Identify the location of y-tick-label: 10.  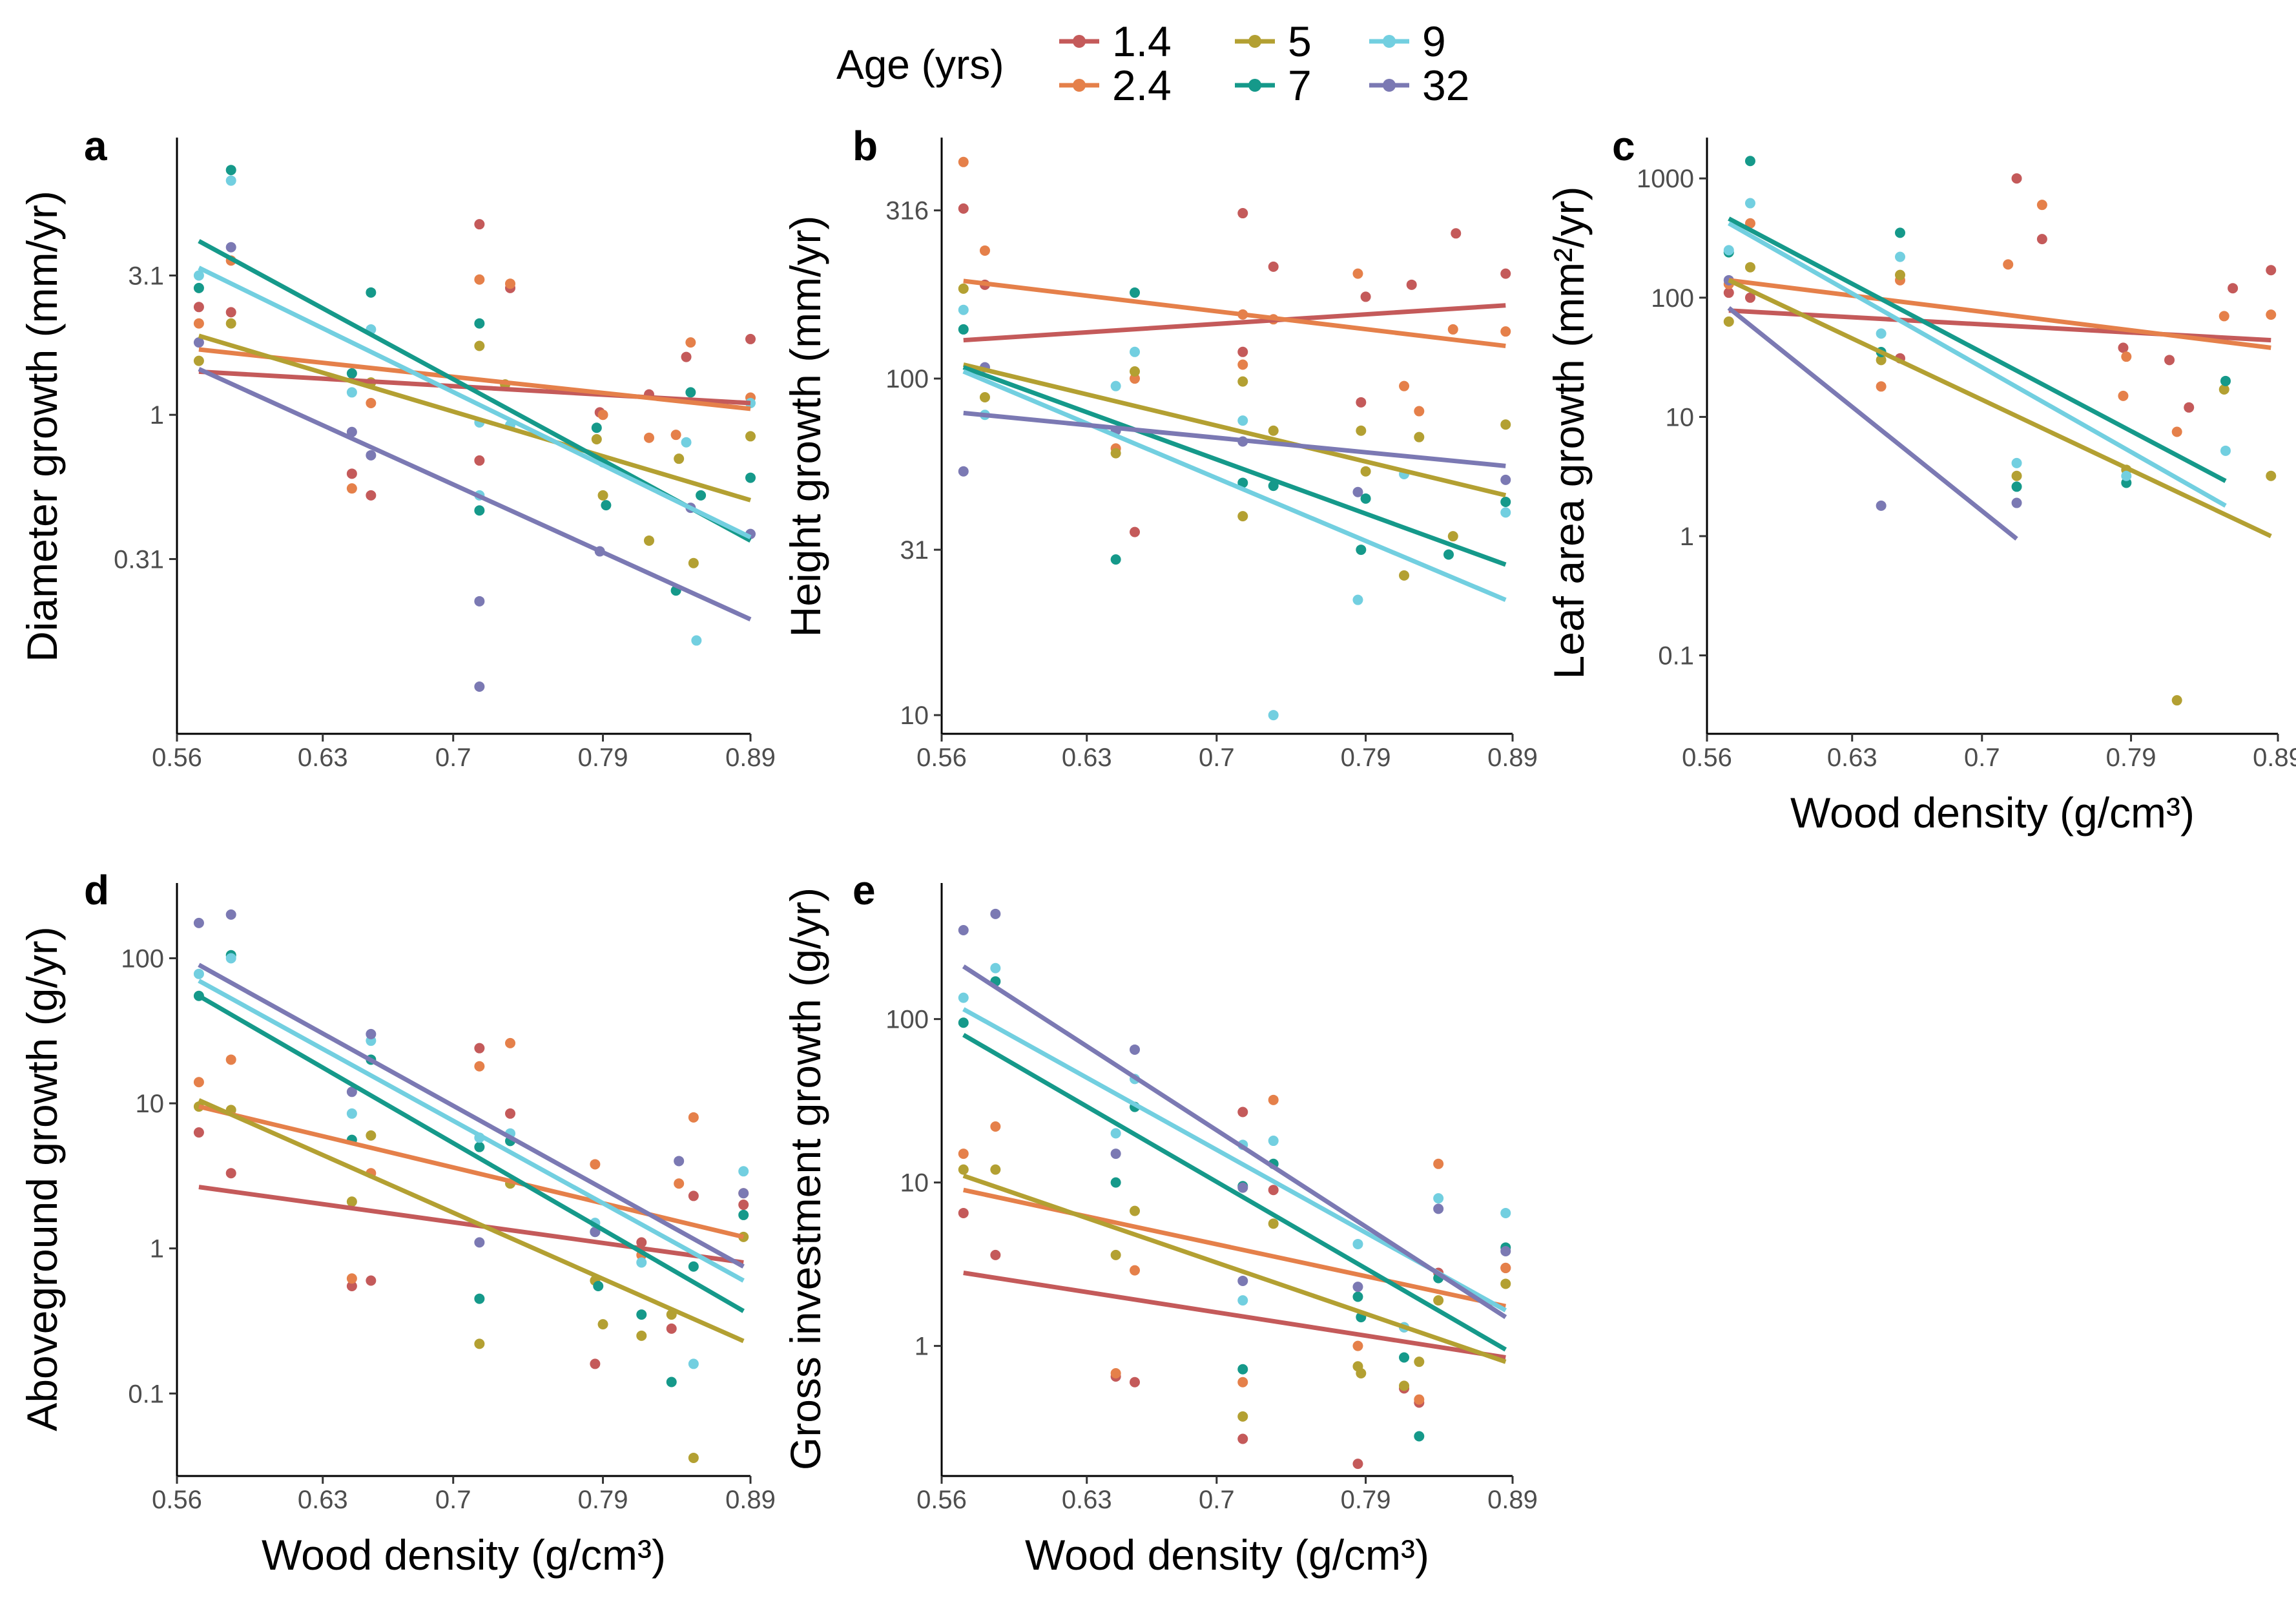
(914, 1183).